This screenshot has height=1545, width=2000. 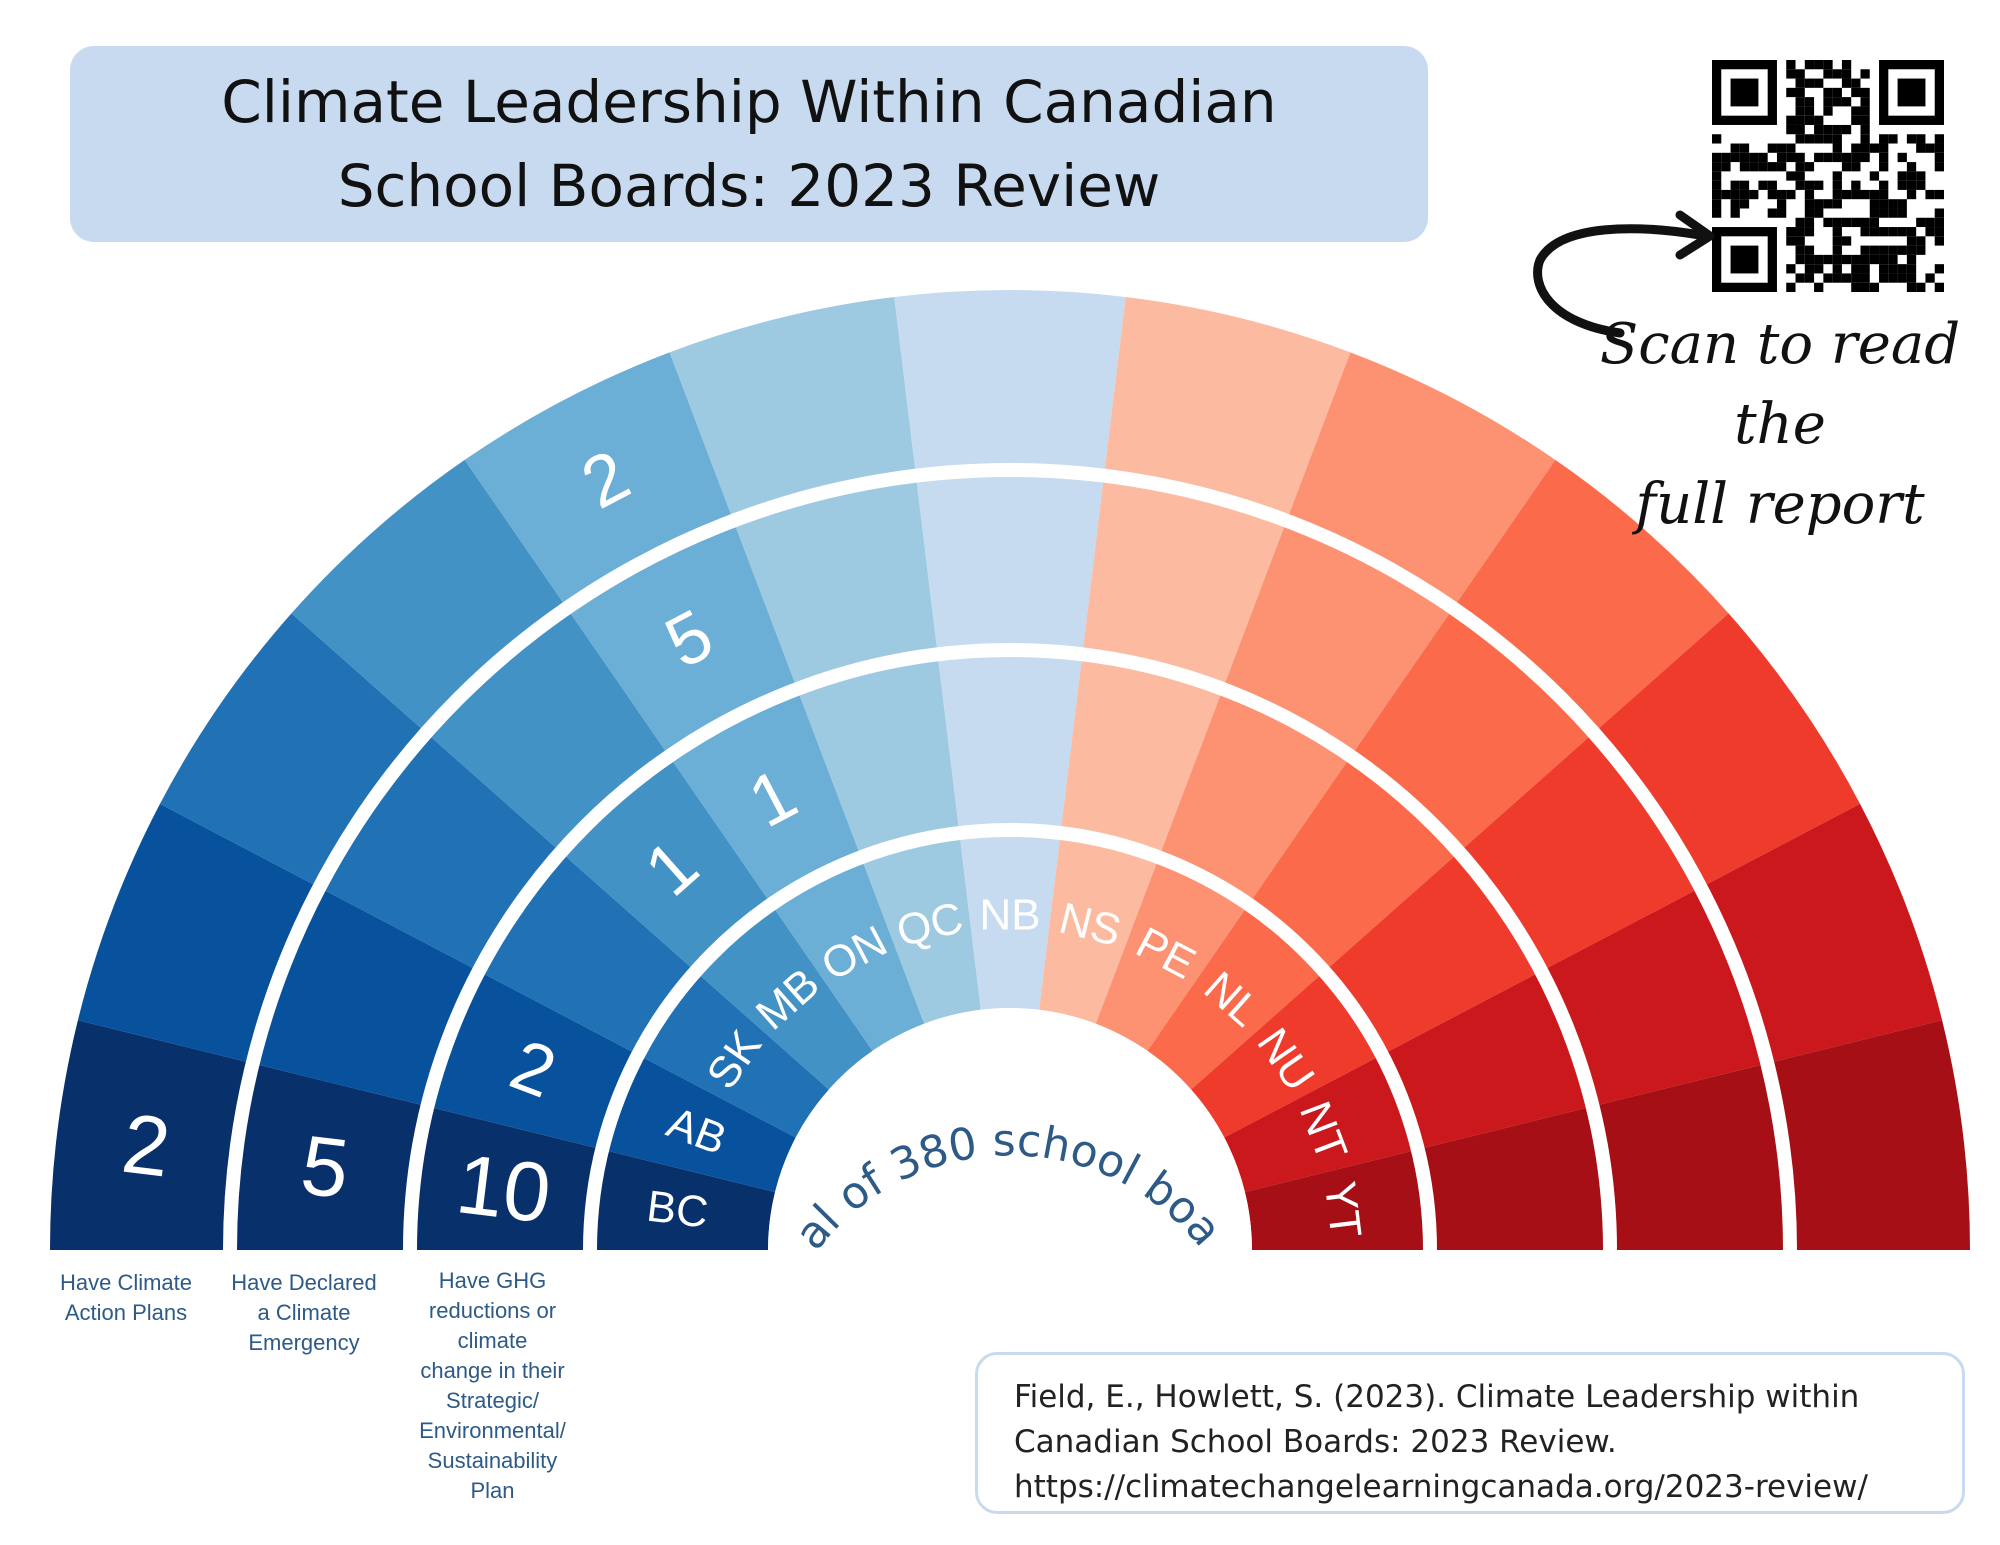 What do you see at coordinates (1828, 176) in the screenshot?
I see `qr-code-icon` at bounding box center [1828, 176].